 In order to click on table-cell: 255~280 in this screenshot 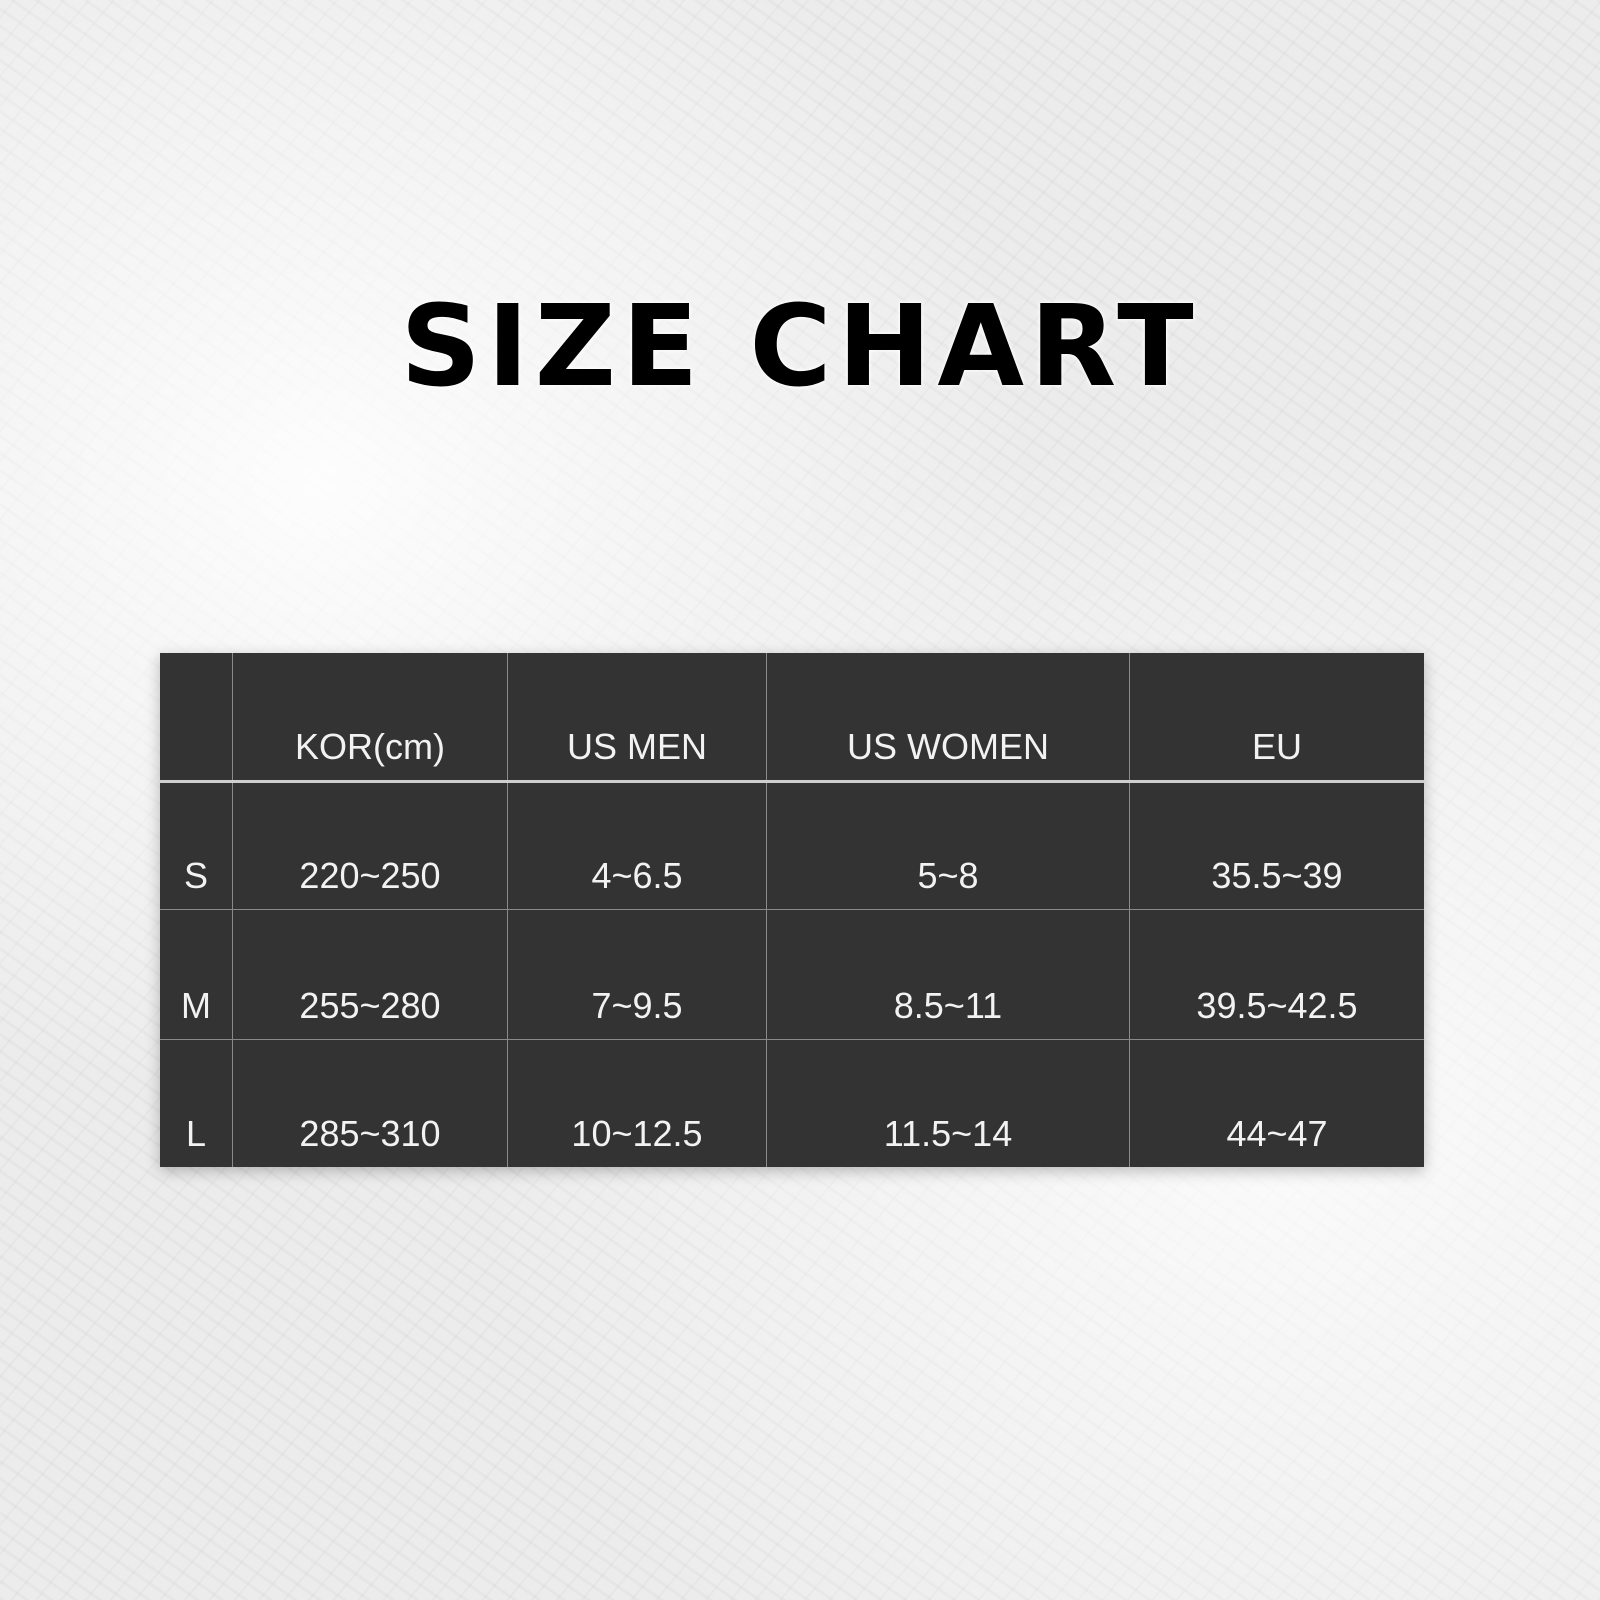, I will do `click(370, 974)`.